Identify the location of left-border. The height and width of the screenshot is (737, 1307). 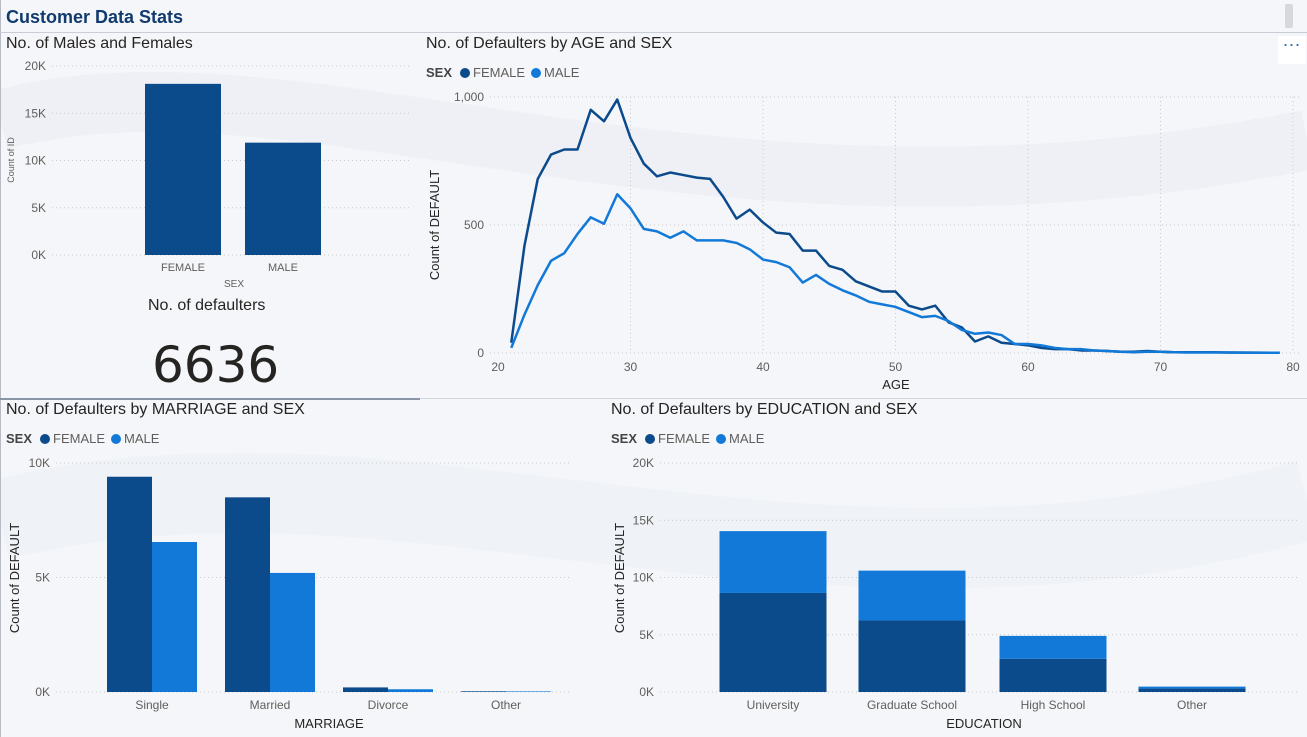
(0, 368).